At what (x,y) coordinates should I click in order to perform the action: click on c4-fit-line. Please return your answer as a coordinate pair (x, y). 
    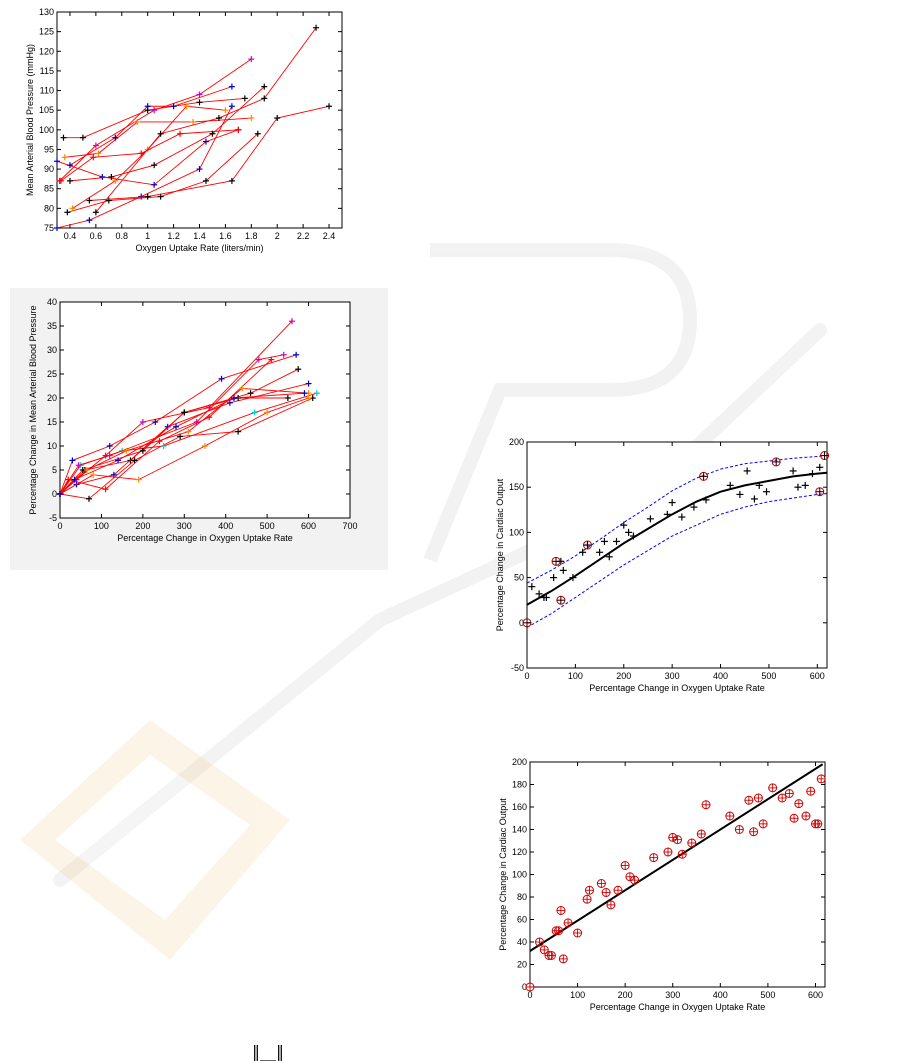
    Looking at the image, I should click on (676, 857).